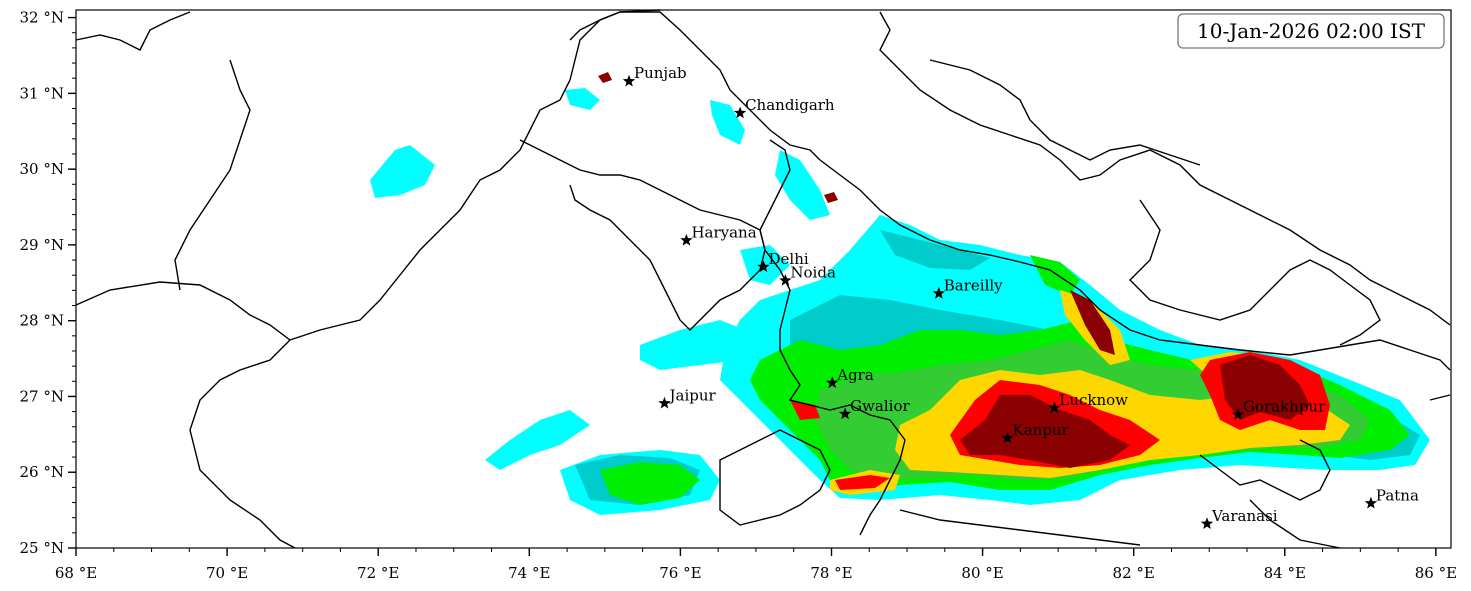 Image resolution: width=1471 pixels, height=591 pixels. What do you see at coordinates (402, 171) in the screenshot?
I see `field-cyan-north4` at bounding box center [402, 171].